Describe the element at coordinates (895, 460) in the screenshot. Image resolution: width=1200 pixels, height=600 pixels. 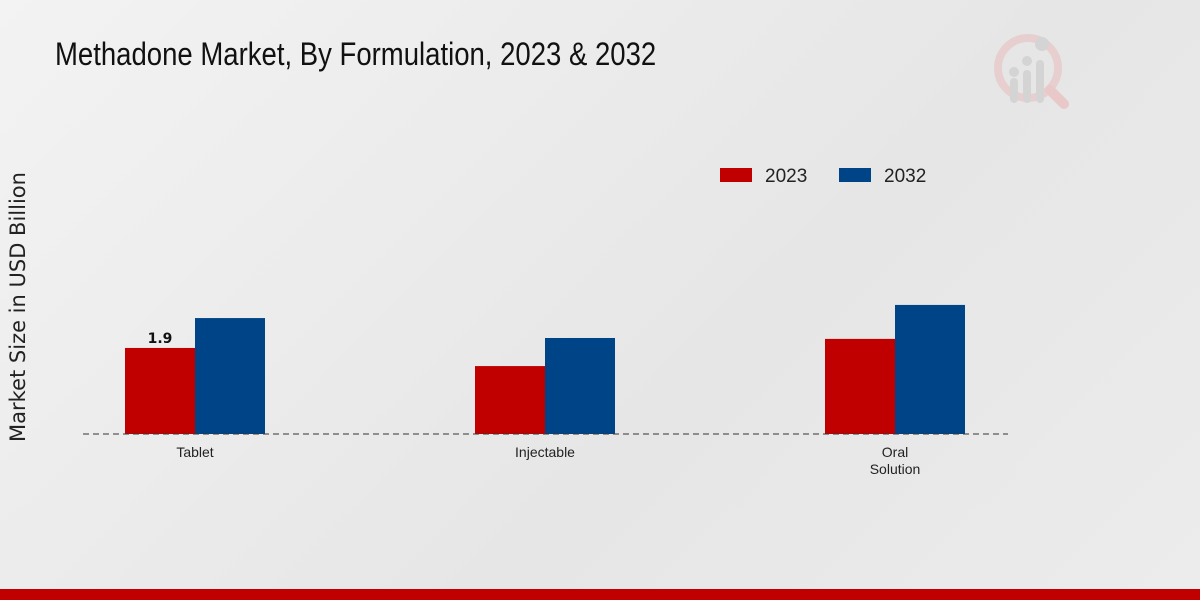
I see `x-tick-label: Oral Solution` at that location.